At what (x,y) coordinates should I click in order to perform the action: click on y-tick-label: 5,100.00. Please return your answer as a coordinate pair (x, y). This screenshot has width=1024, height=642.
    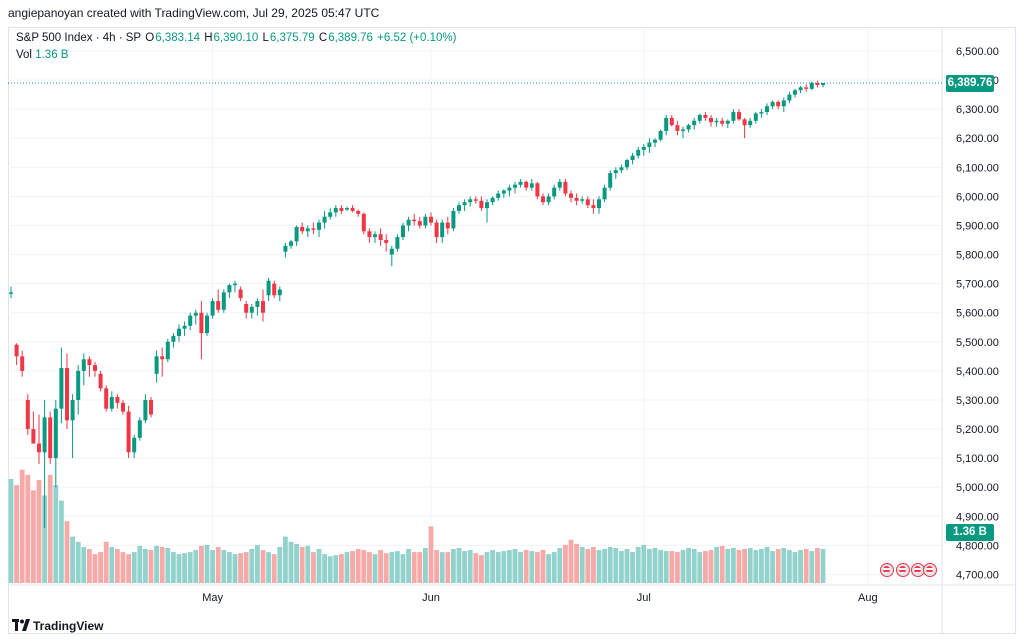
    Looking at the image, I should click on (977, 459).